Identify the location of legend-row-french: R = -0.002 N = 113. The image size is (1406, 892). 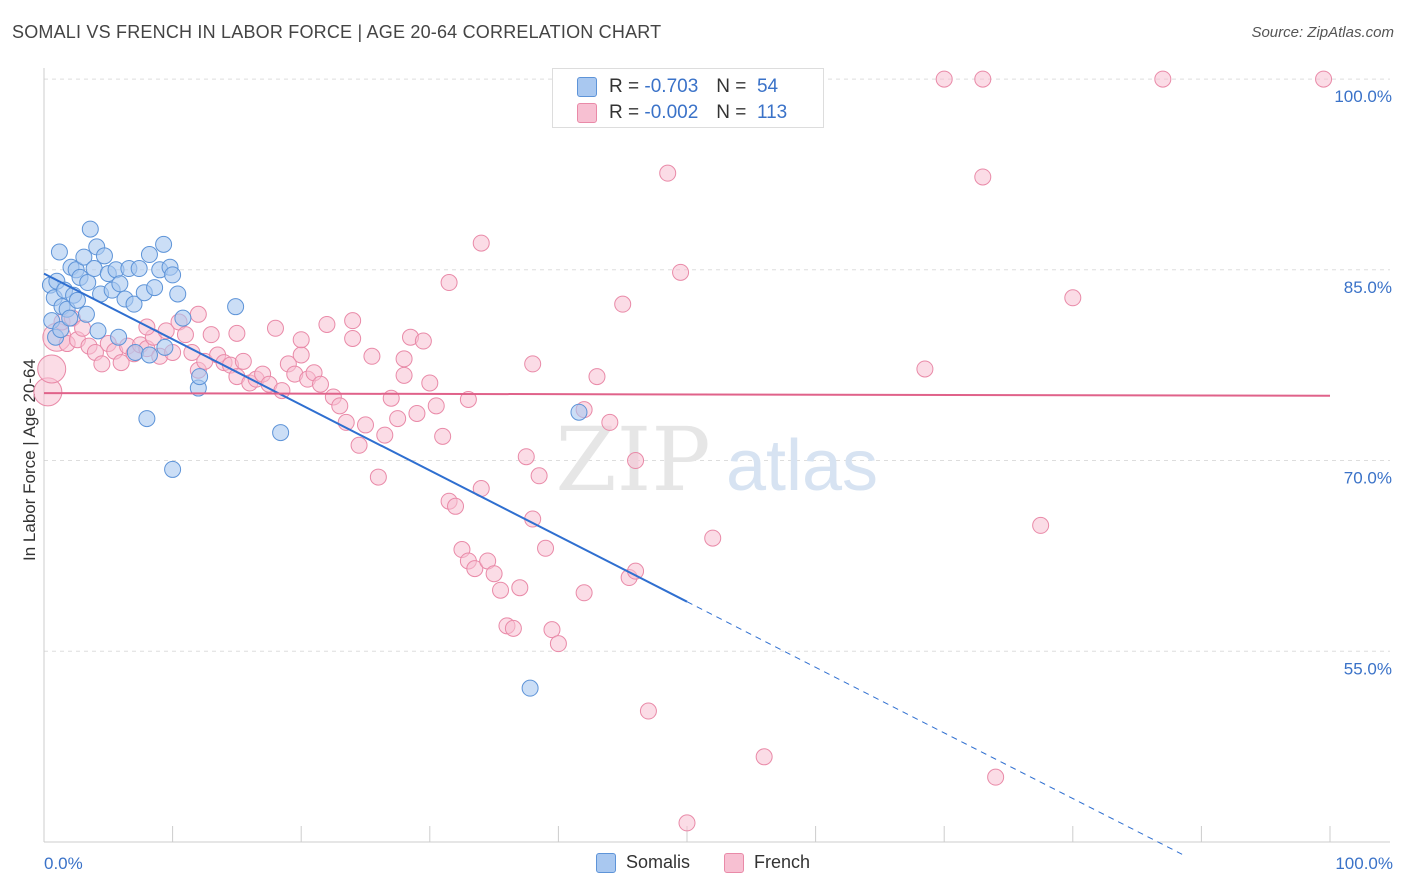
(682, 113).